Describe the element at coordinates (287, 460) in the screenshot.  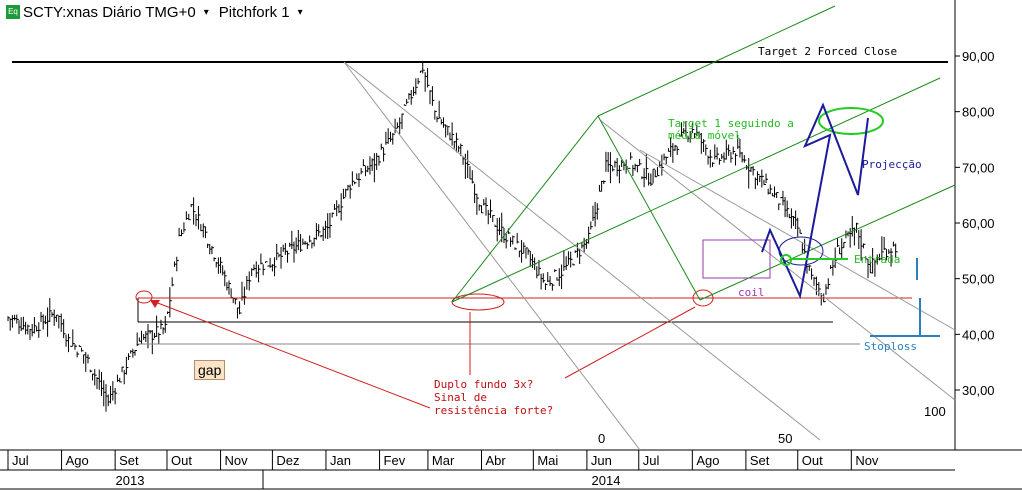
I see `x-tick-label: Dez` at that location.